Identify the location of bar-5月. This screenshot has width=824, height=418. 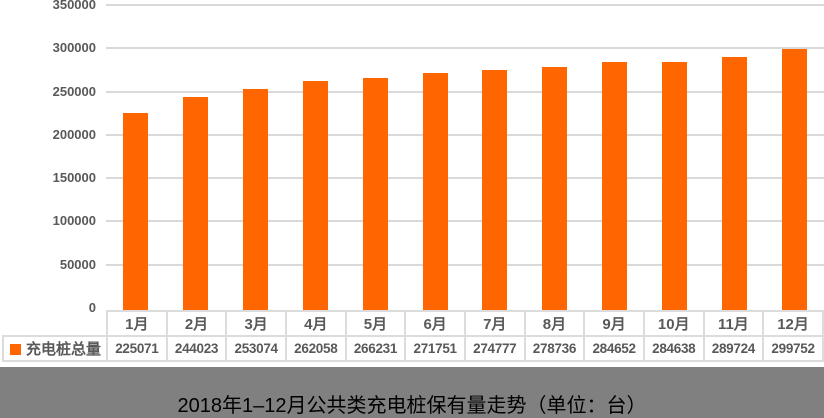
(375, 193).